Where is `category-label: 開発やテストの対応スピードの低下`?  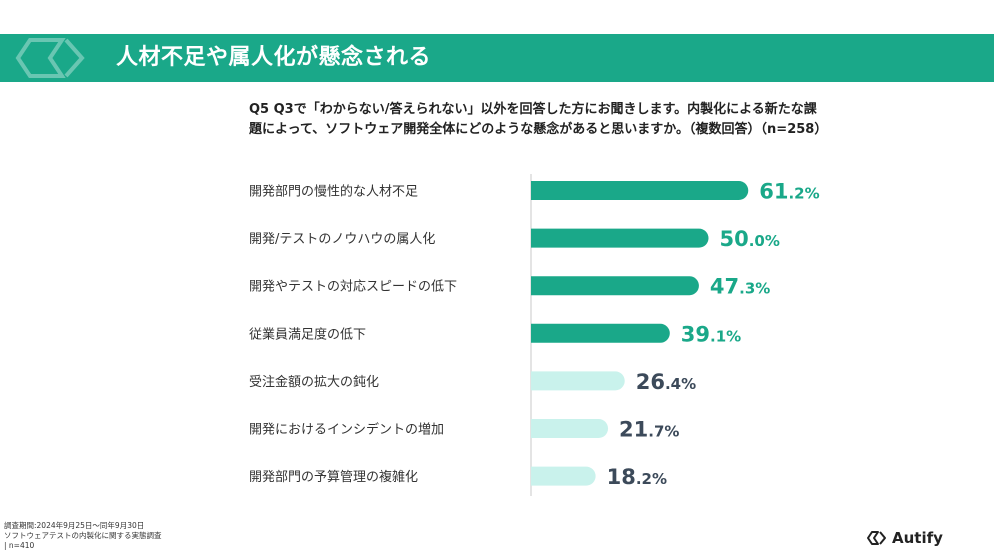
category-label: 開発やテストの対応スピードの低下 is located at coordinates (353, 287).